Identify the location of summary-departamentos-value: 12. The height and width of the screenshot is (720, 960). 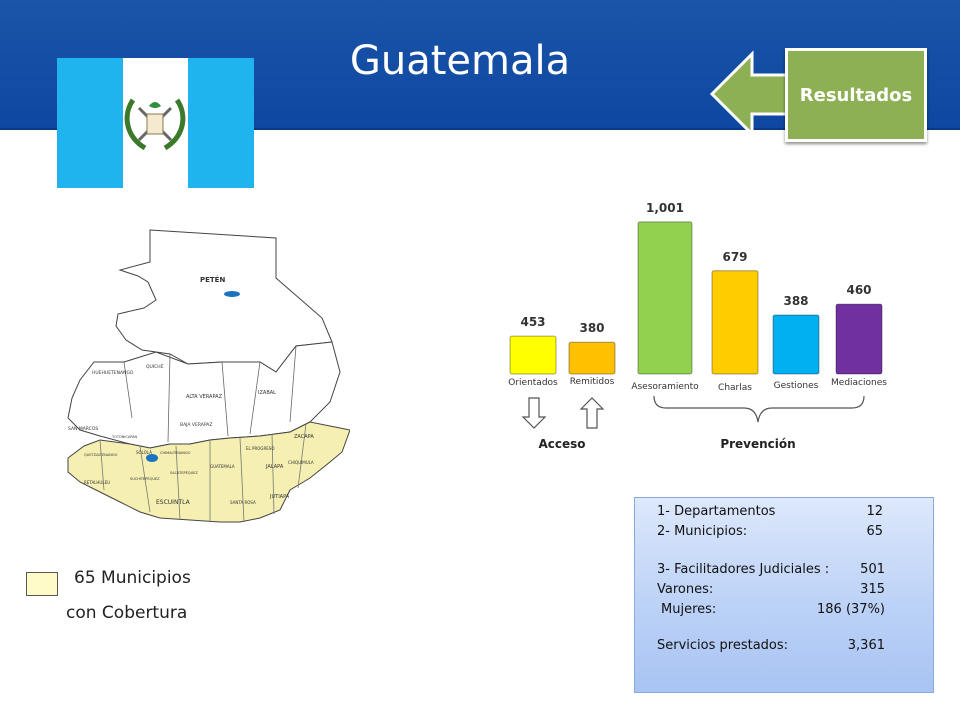
(874, 511).